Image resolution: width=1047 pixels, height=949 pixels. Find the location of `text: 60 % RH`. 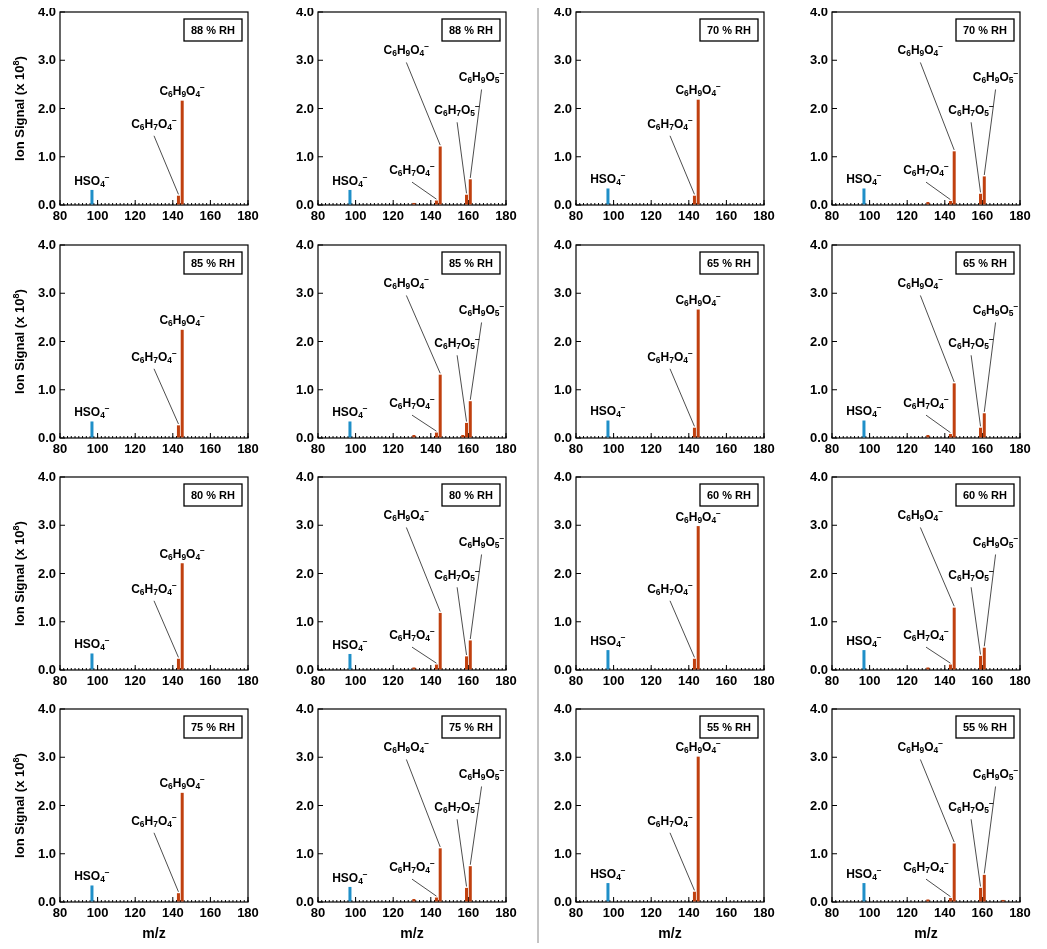

text: 60 % RH is located at coordinates (985, 495).